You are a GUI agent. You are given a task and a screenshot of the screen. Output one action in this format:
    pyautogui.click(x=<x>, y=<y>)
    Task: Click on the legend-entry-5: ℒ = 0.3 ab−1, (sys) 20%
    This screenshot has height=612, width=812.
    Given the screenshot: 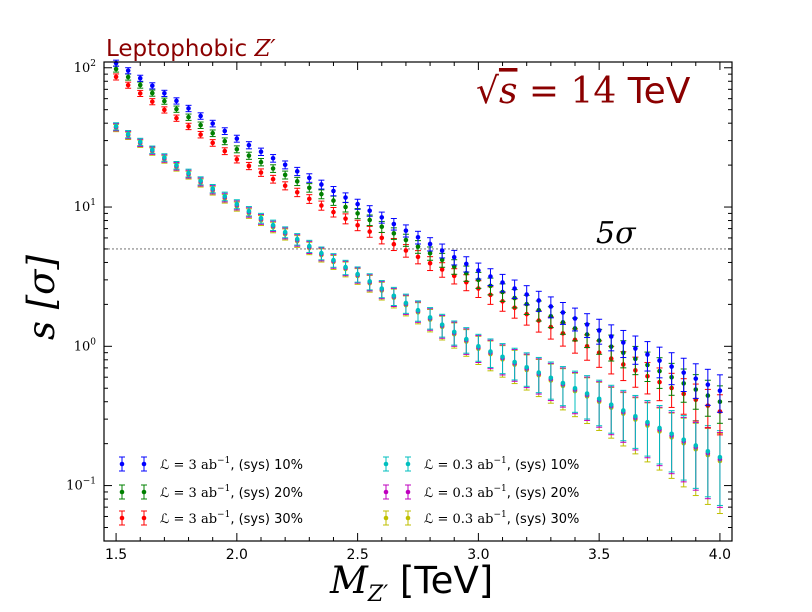 What is the action you would take?
    pyautogui.click(x=481, y=492)
    